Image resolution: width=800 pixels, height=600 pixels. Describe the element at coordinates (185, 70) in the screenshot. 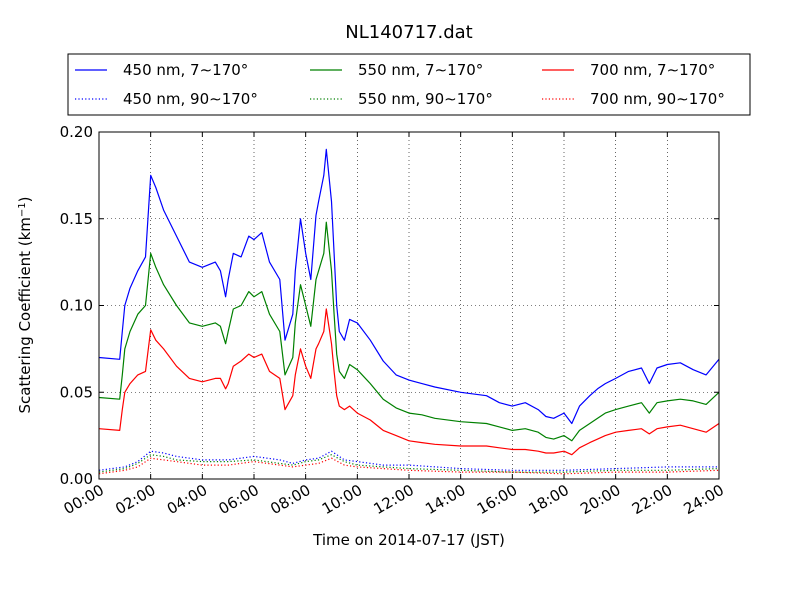

I see `legend-label-0: 450 nm, 7∼170°` at that location.